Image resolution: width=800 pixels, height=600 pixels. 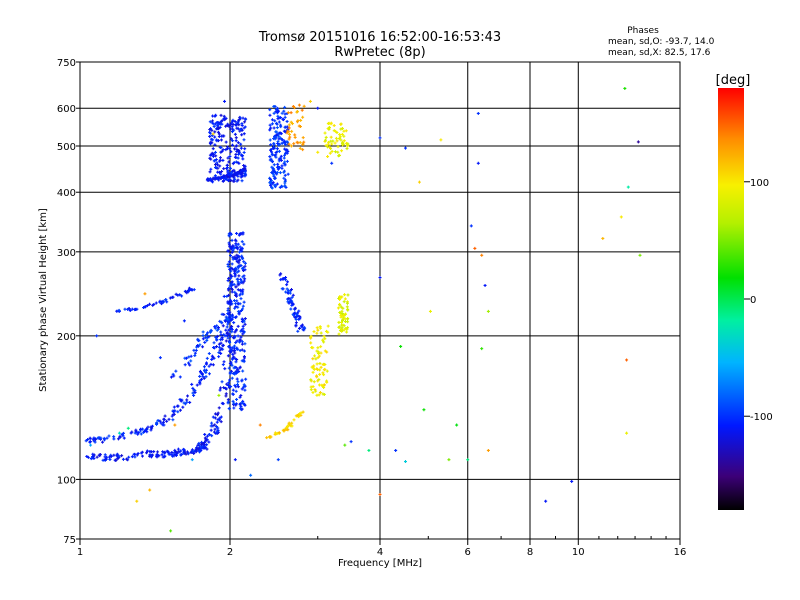 I want to click on chart-subtitle: RwPretec (8p), so click(x=379, y=52).